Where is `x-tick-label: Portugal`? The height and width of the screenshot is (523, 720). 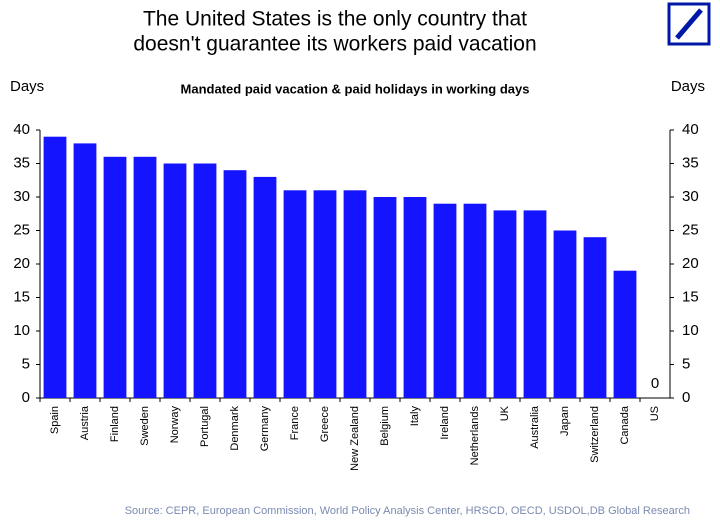 x-tick-label: Portugal is located at coordinates (205, 426).